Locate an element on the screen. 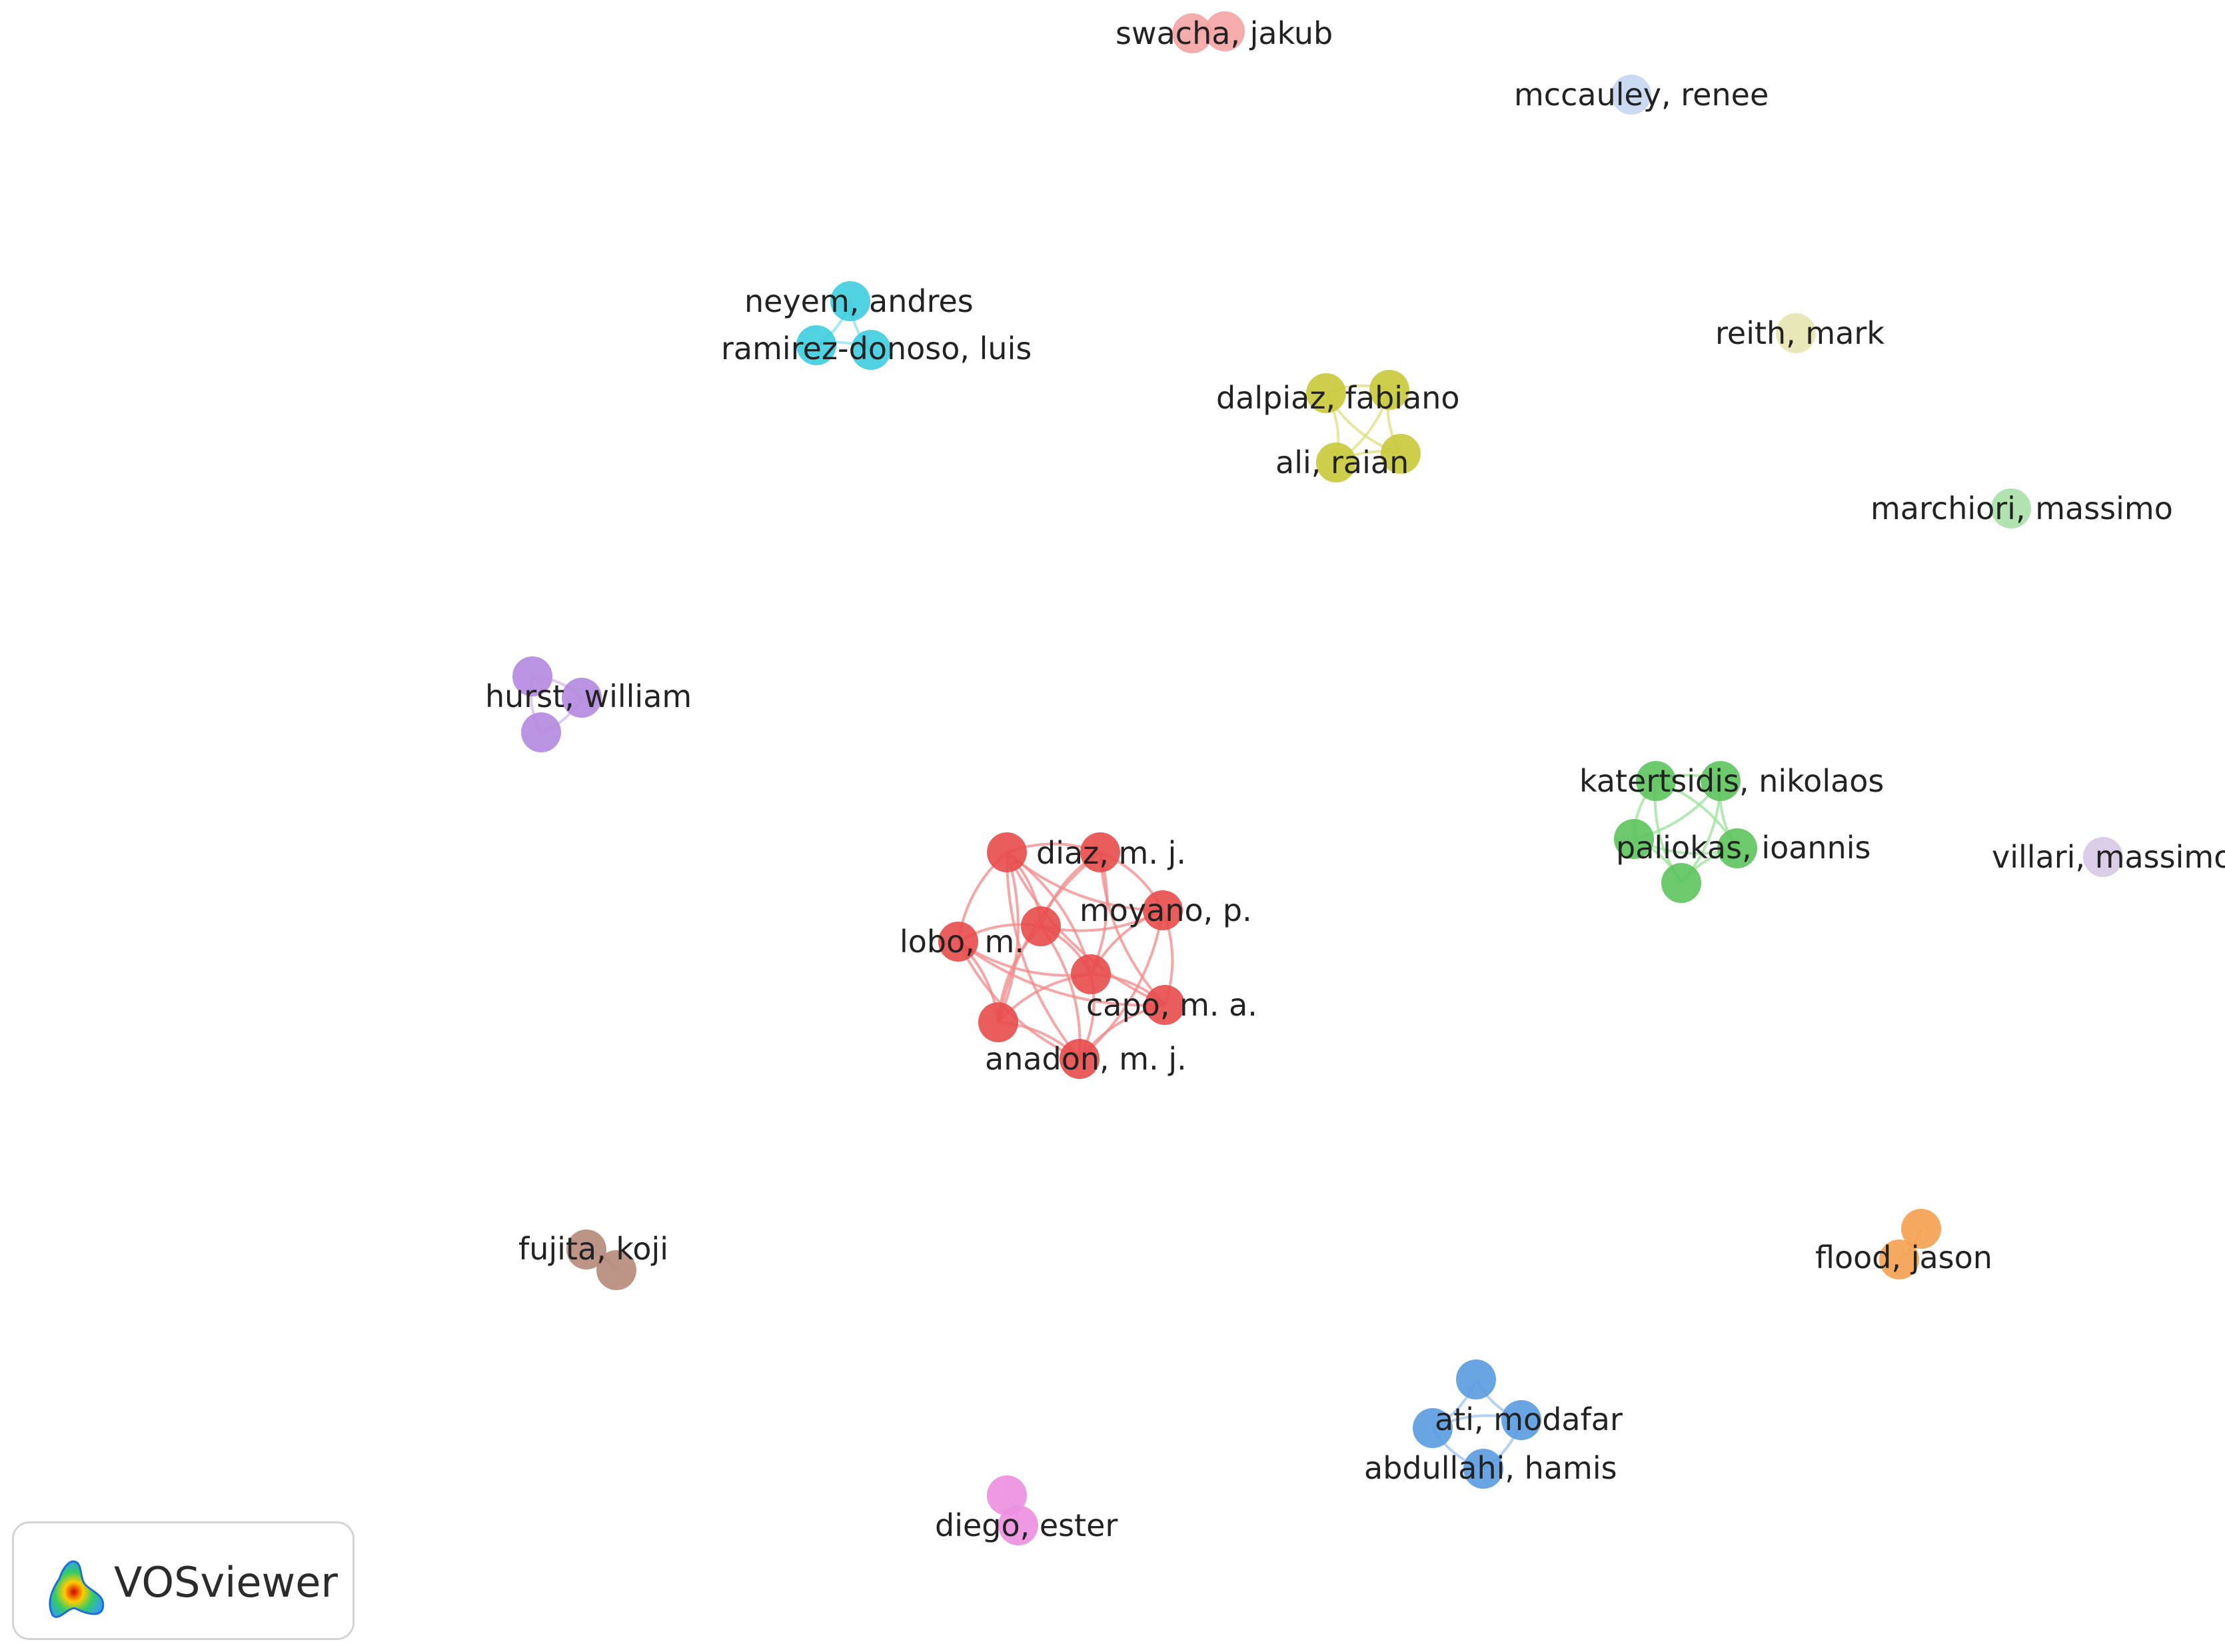 The width and height of the screenshot is (2225, 1652). node-label-yellow-1: ali, raian is located at coordinates (1342, 462).